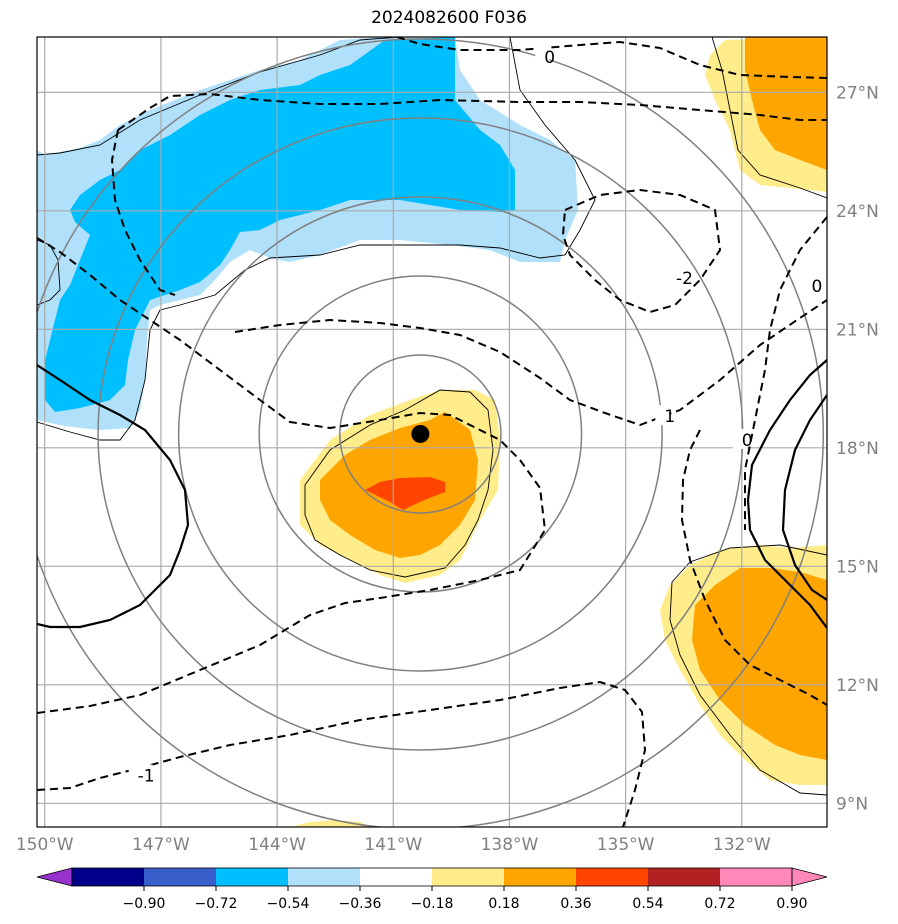  What do you see at coordinates (611, 58) in the screenshot?
I see `dashed-contour-zero-top` at bounding box center [611, 58].